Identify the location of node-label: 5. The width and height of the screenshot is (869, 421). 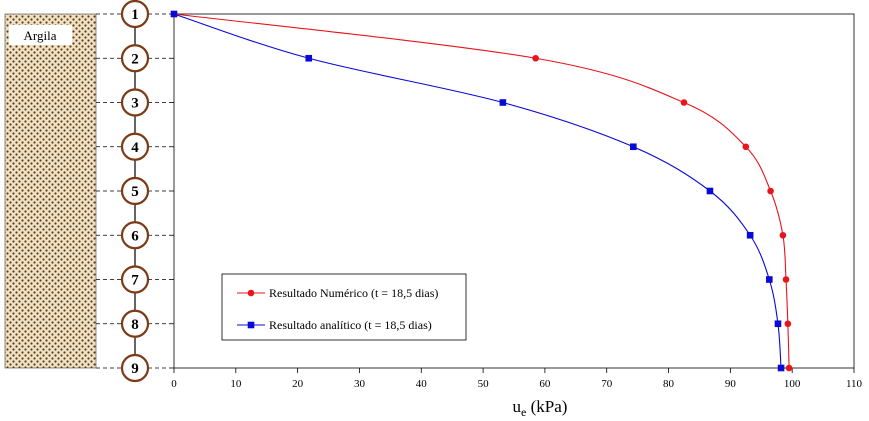
(135, 192).